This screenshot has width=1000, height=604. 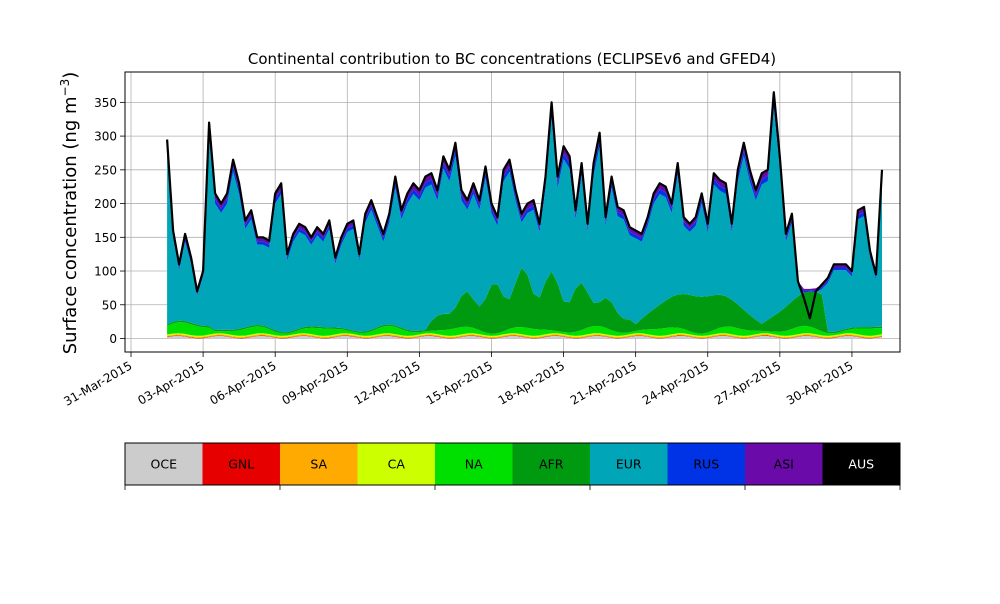 I want to click on area-afr, so click(x=525, y=300).